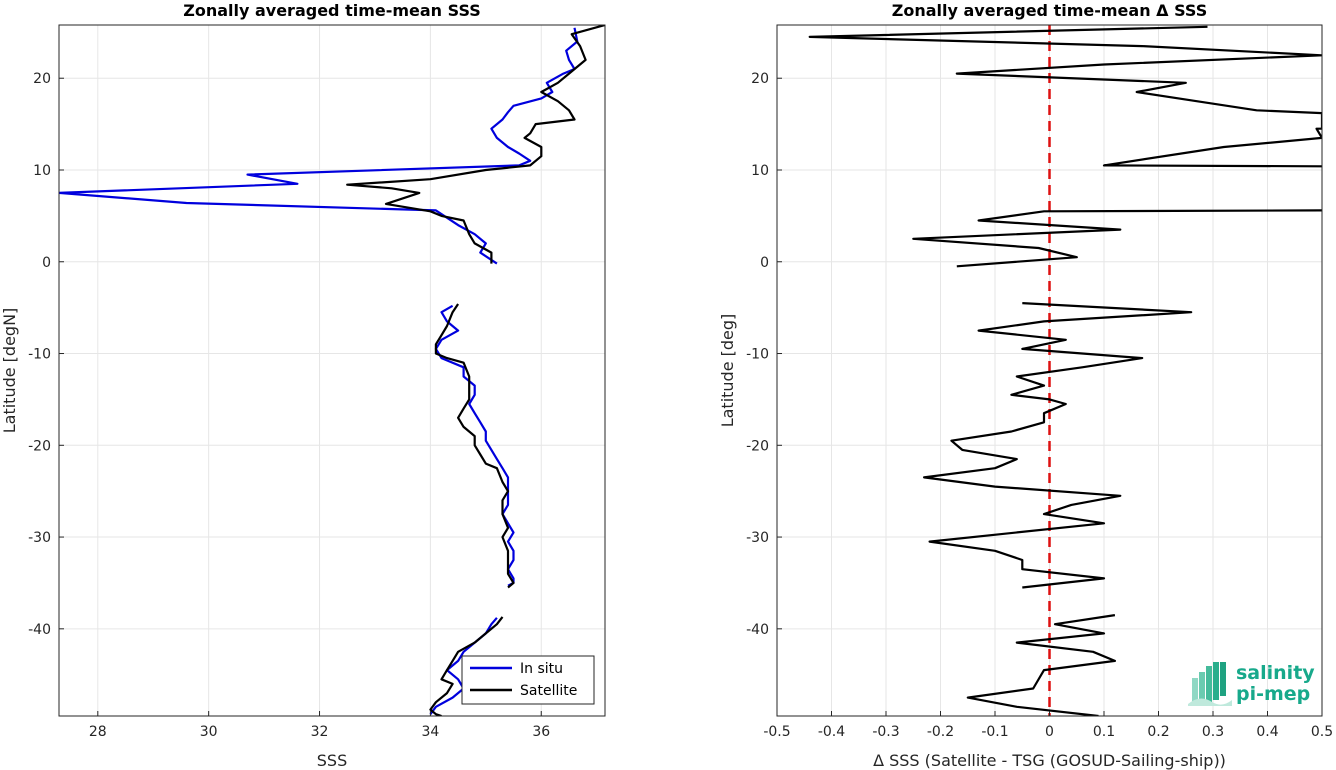 The height and width of the screenshot is (770, 1336). What do you see at coordinates (831, 732) in the screenshot?
I see `x-tick-label: -0.4` at bounding box center [831, 732].